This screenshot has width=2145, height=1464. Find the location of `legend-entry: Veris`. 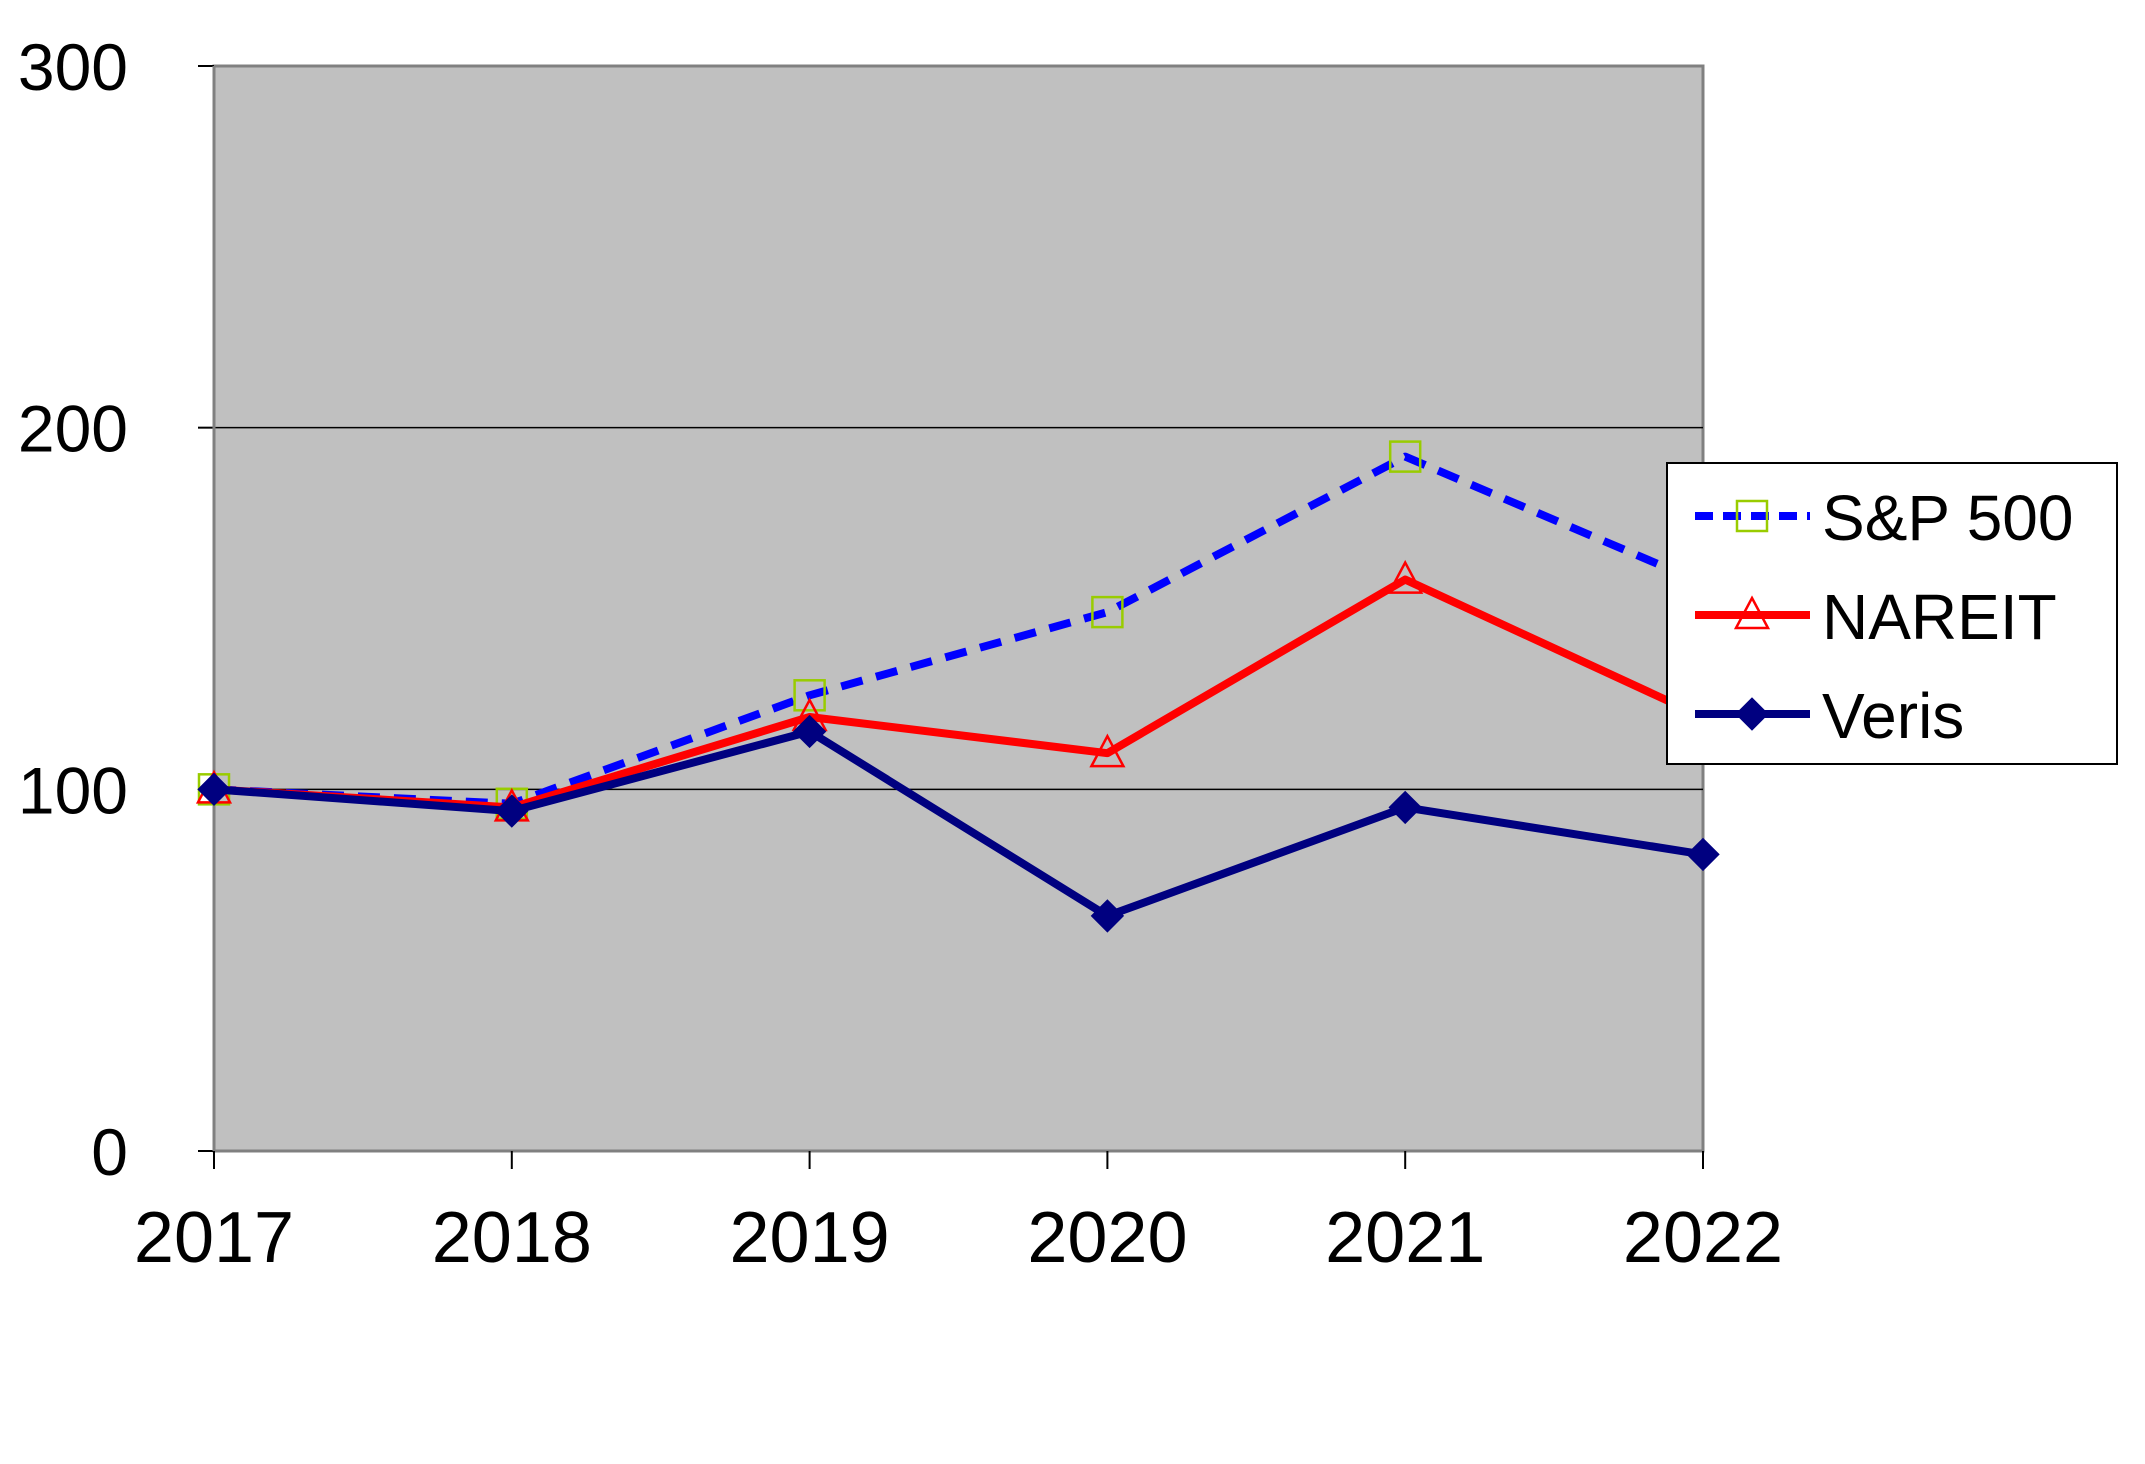

legend-entry: Veris is located at coordinates (1829, 716).